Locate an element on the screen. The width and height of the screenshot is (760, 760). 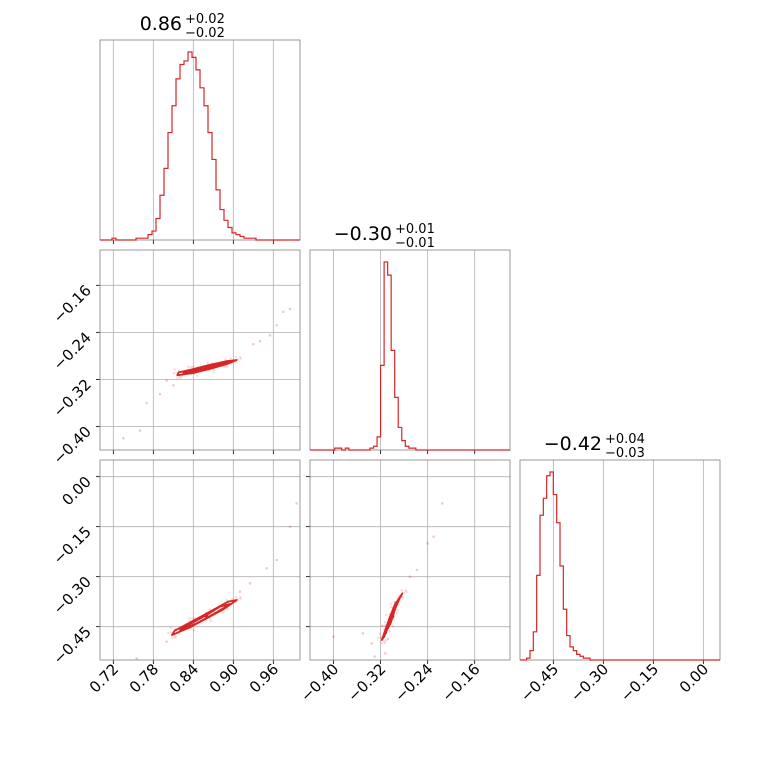
x-tick-label: −0.32 is located at coordinates (366, 682).